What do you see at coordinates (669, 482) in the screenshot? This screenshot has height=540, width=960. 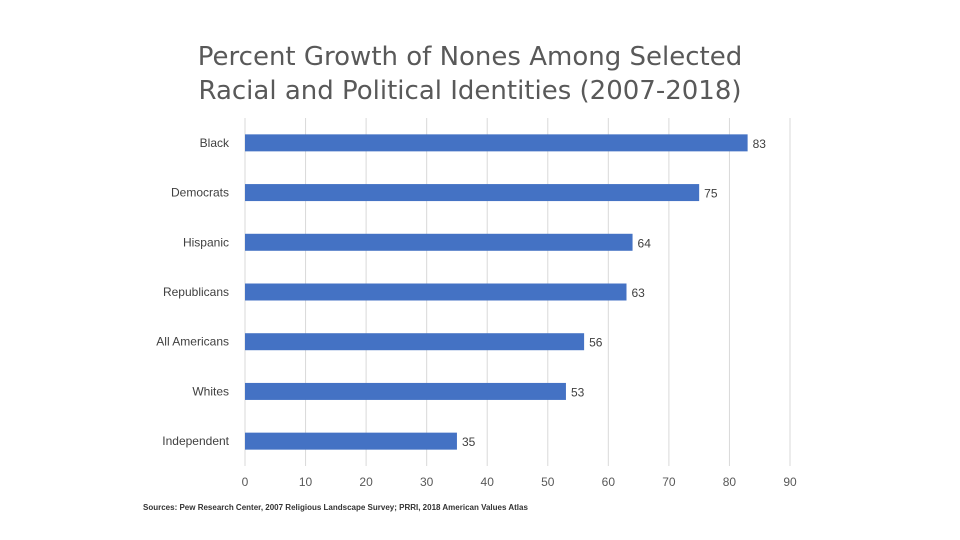 I see `x-tick-label: 70` at bounding box center [669, 482].